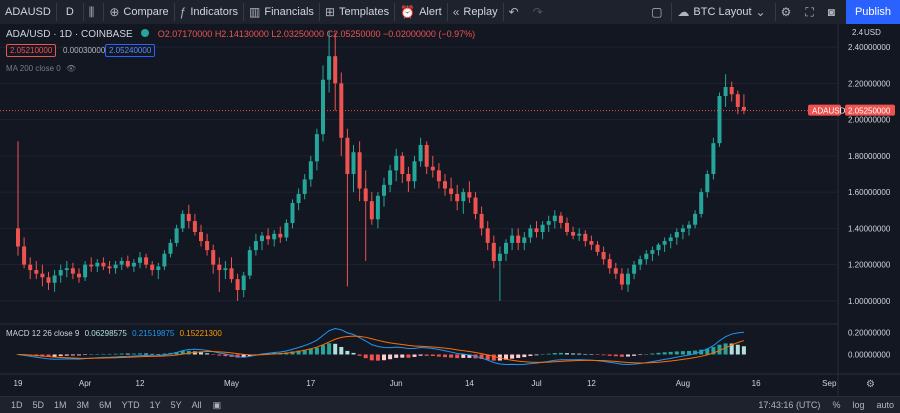 The height and width of the screenshot is (413, 900). I want to click on undo-button: ↶, so click(516, 12).